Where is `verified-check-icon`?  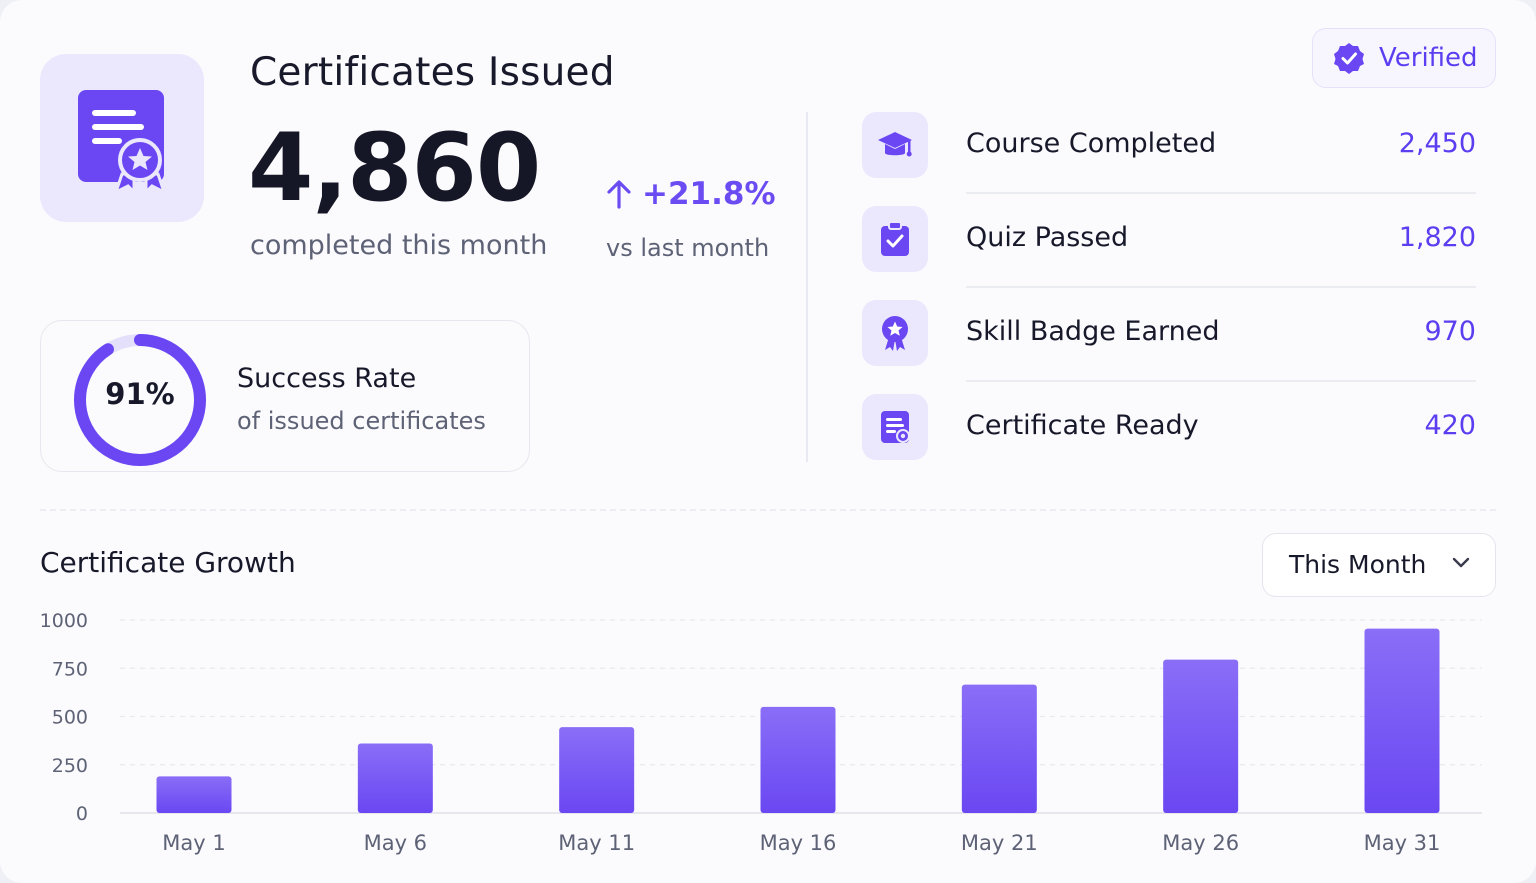
verified-check-icon is located at coordinates (1349, 58).